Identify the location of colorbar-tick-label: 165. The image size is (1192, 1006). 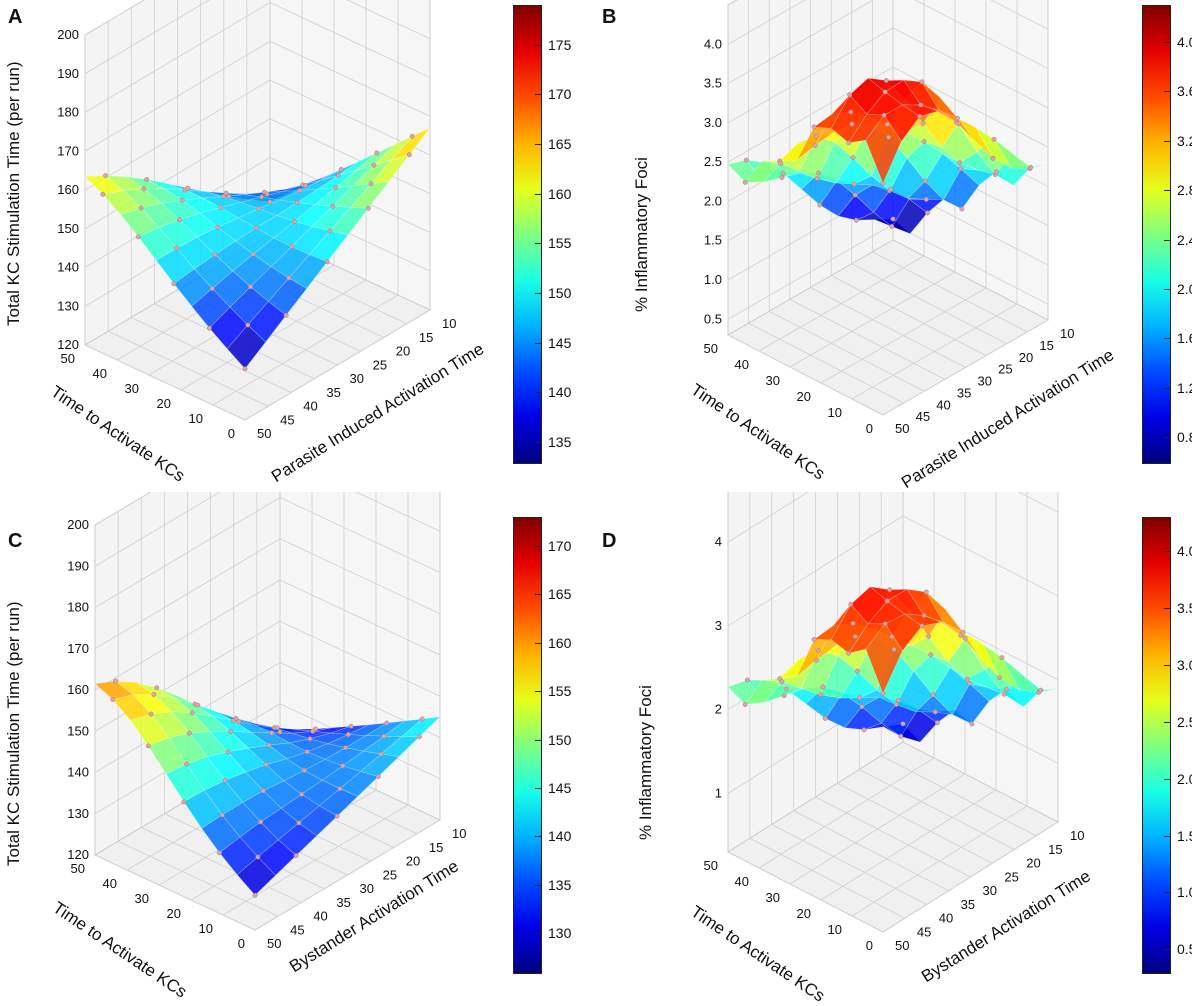
(560, 144).